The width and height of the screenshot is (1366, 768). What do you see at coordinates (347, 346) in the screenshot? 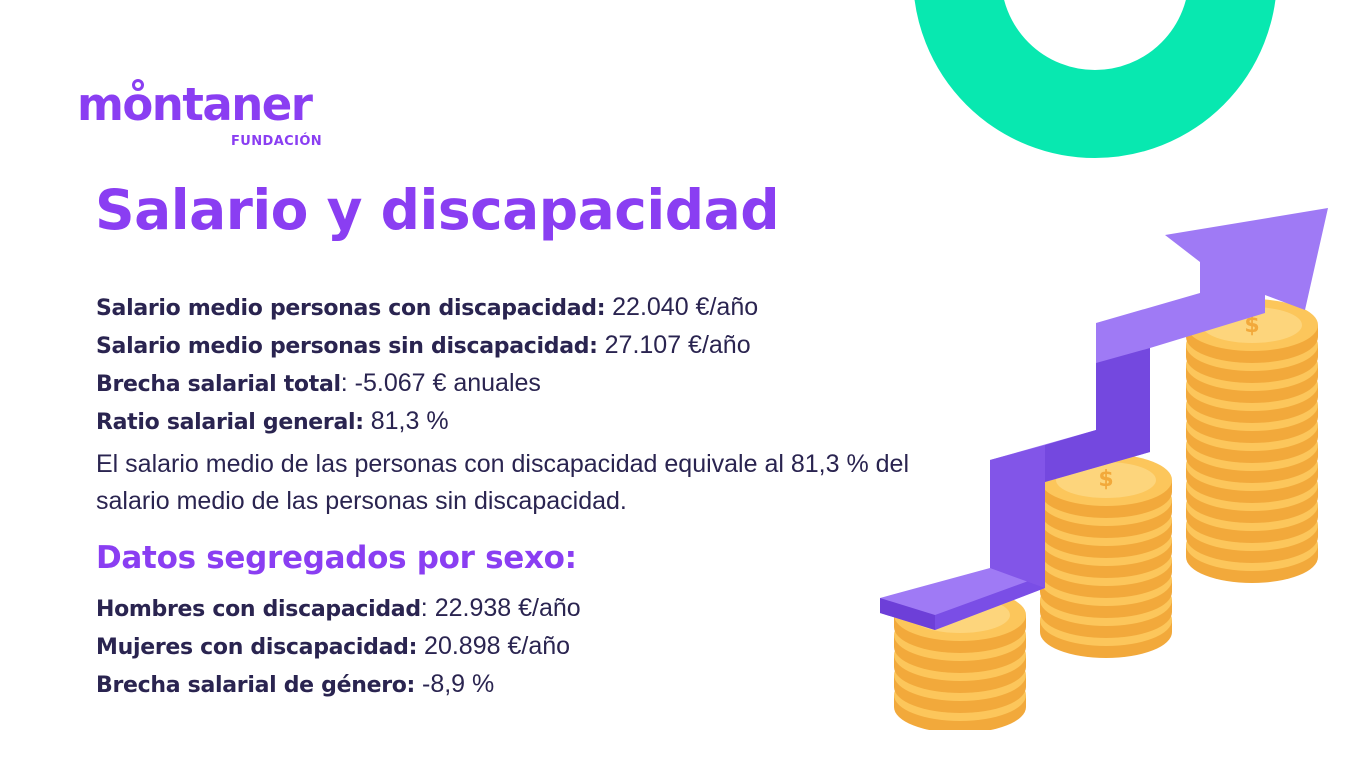
I see `stat-label: Salario medio personas sin discapacidad:` at bounding box center [347, 346].